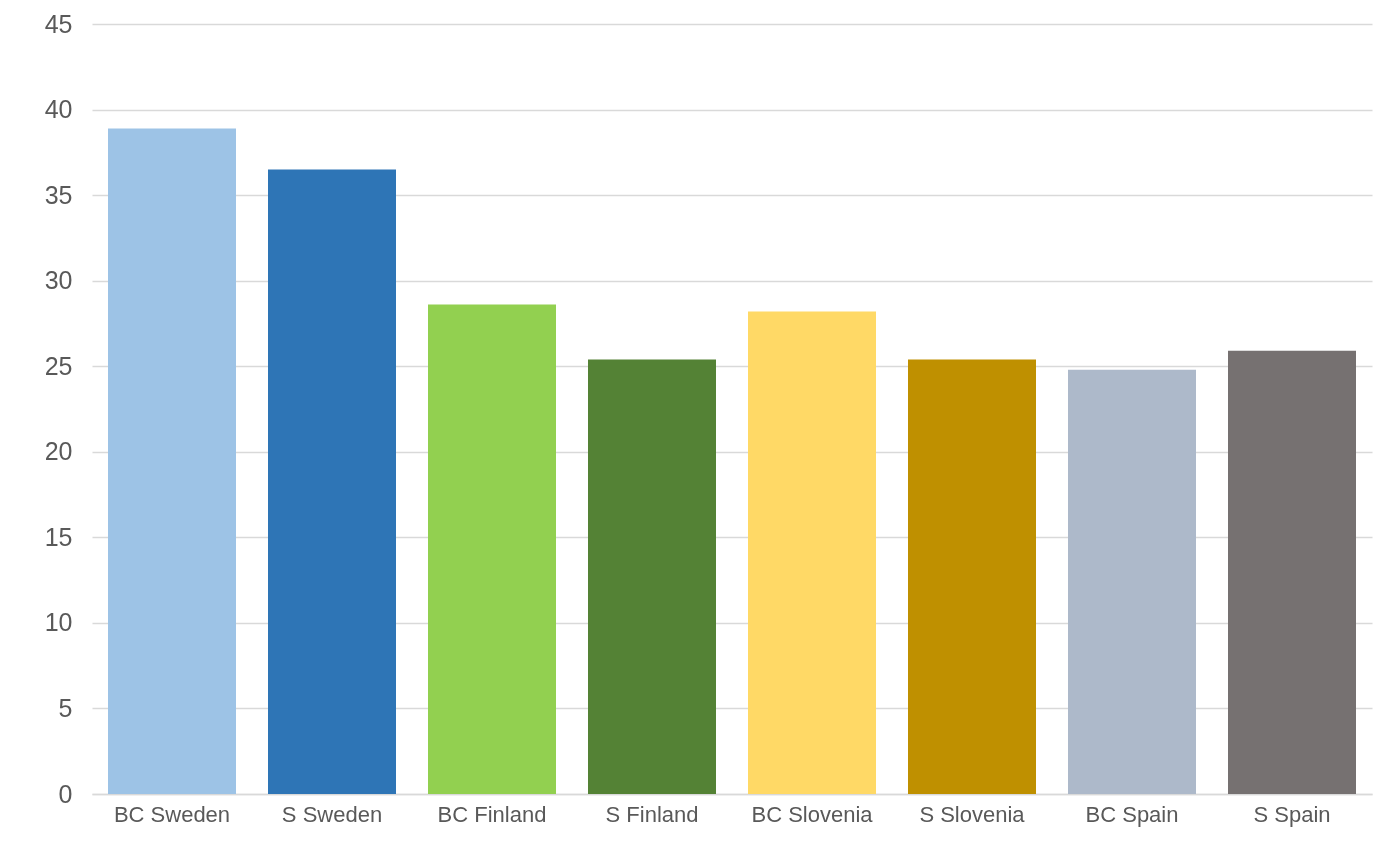 Image resolution: width=1376 pixels, height=853 pixels. Describe the element at coordinates (65, 707) in the screenshot. I see `y-tick-label: 5` at that location.